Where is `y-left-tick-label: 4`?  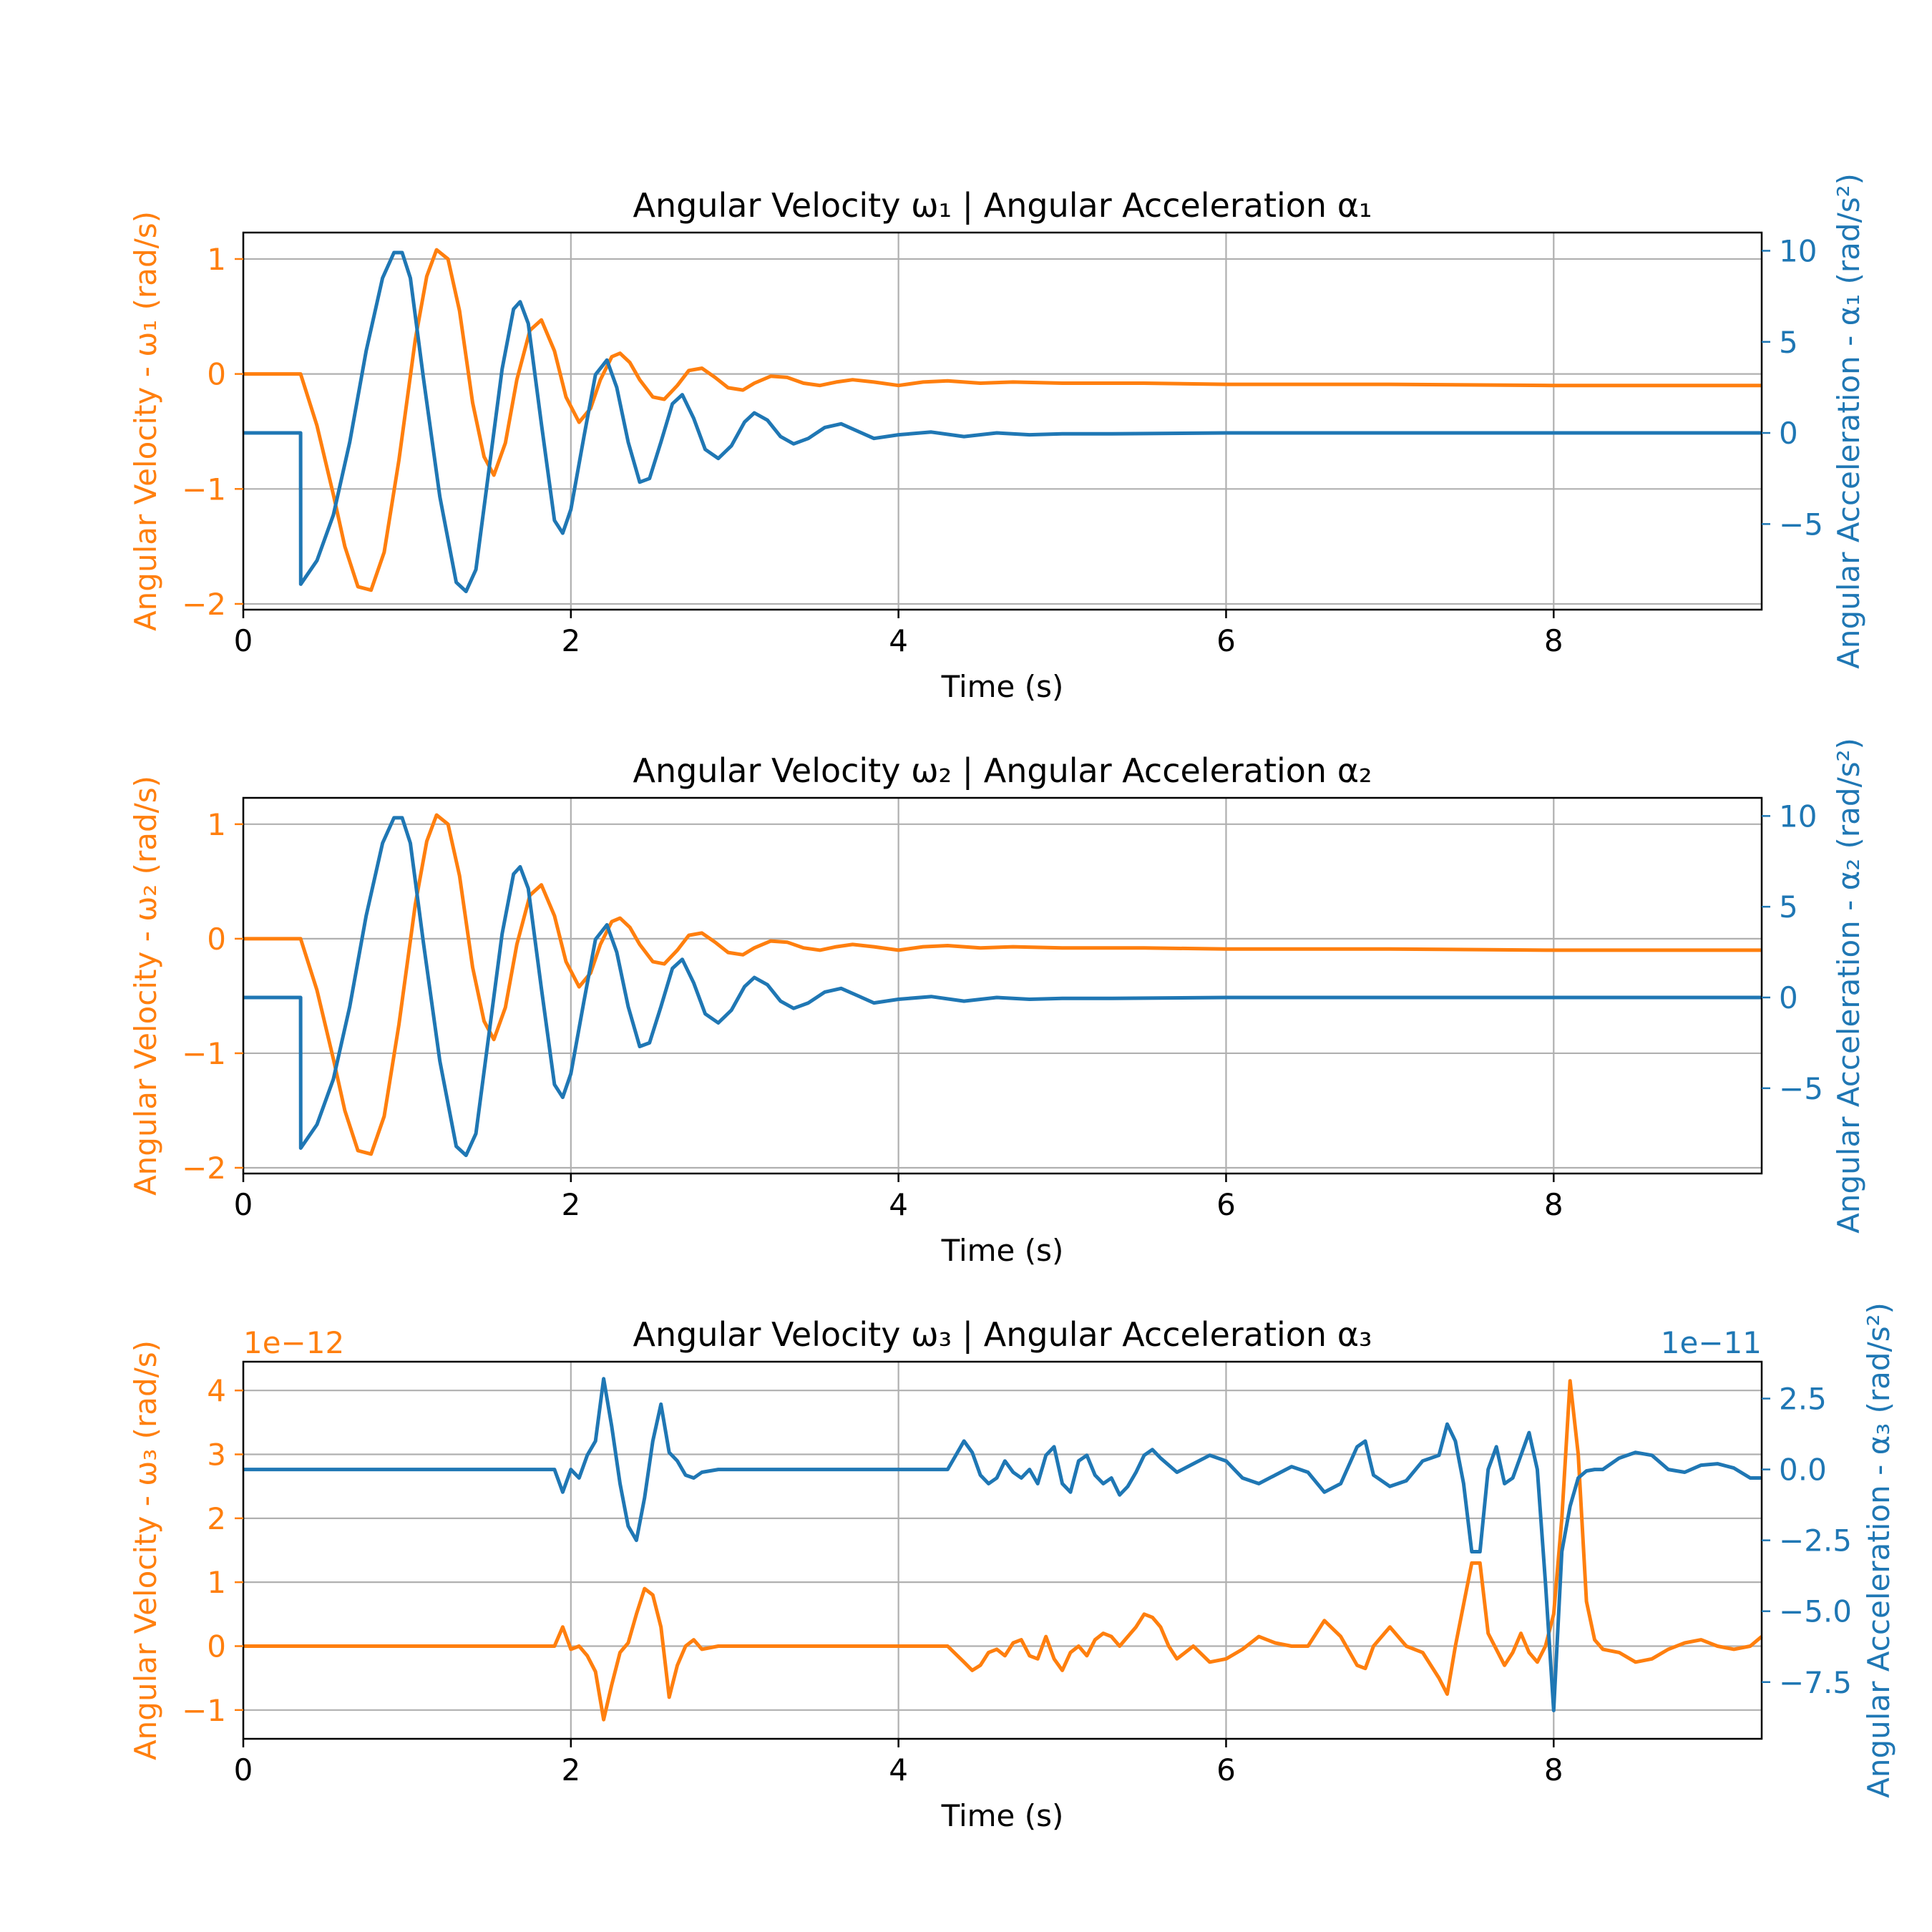 y-left-tick-label: 4 is located at coordinates (217, 1390).